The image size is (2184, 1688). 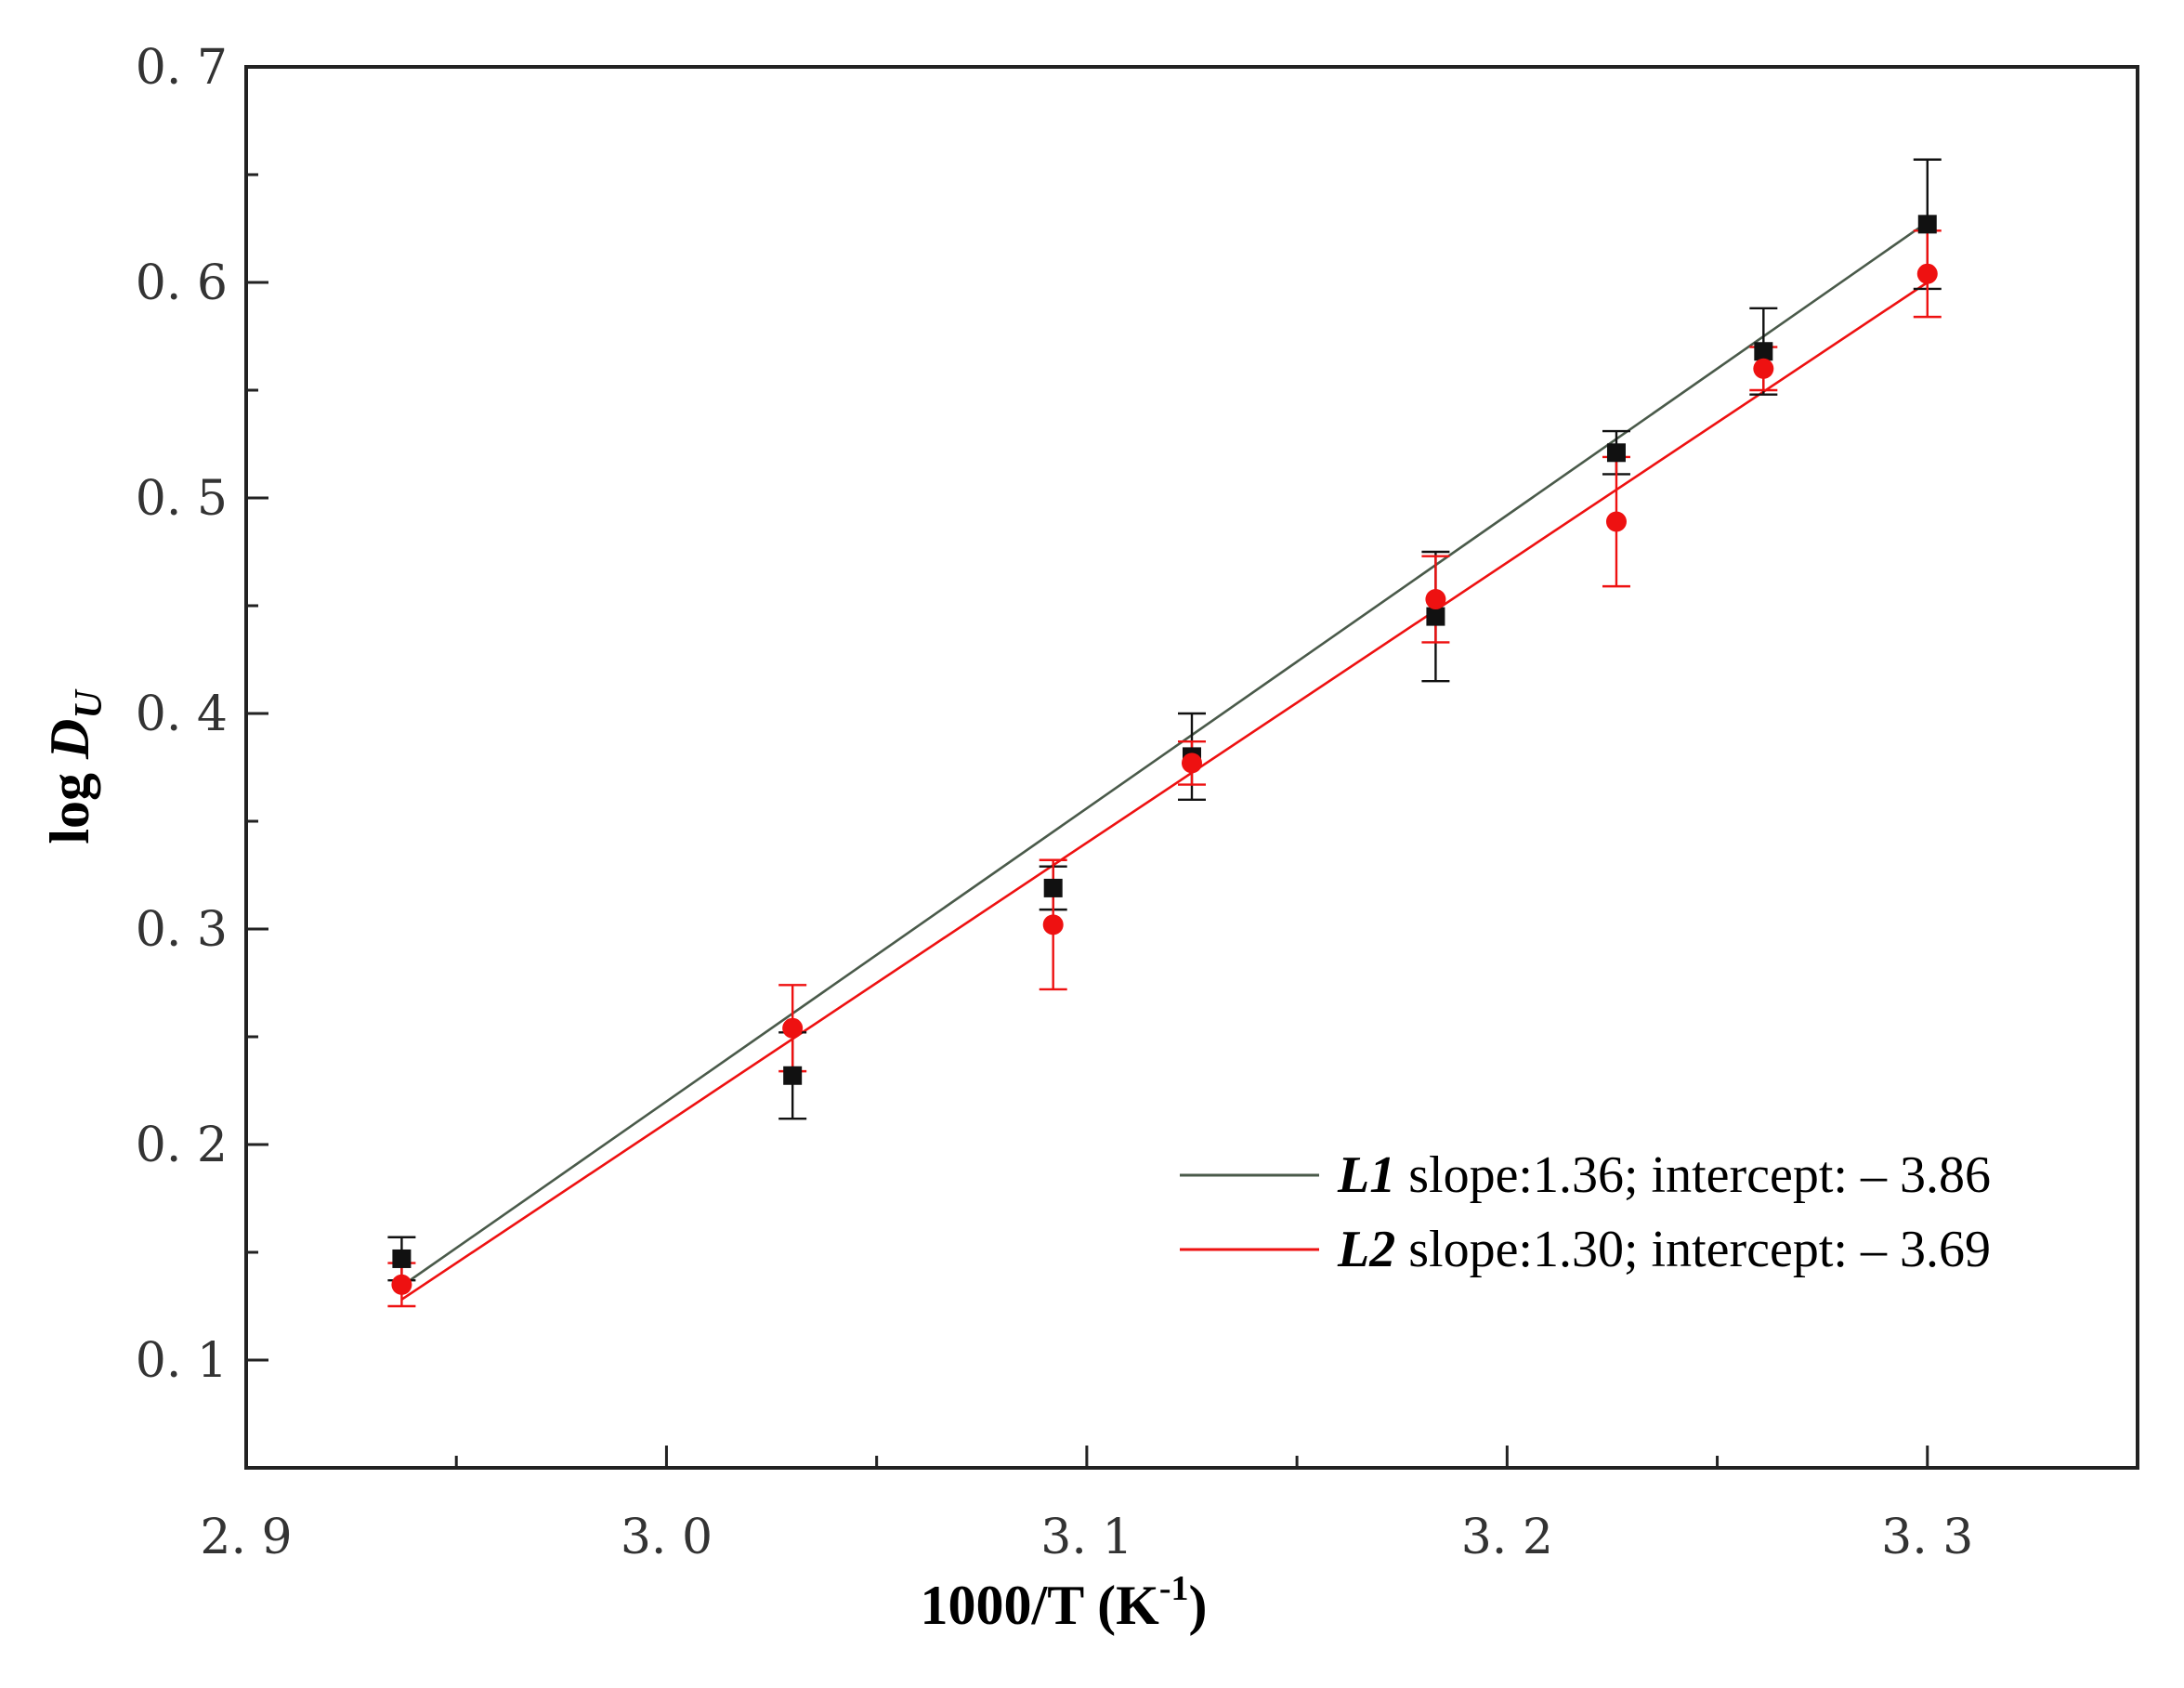 What do you see at coordinates (1693, 1175) in the screenshot?
I see `legend-series-desc: slope:1.36; intercept: – 3.86` at bounding box center [1693, 1175].